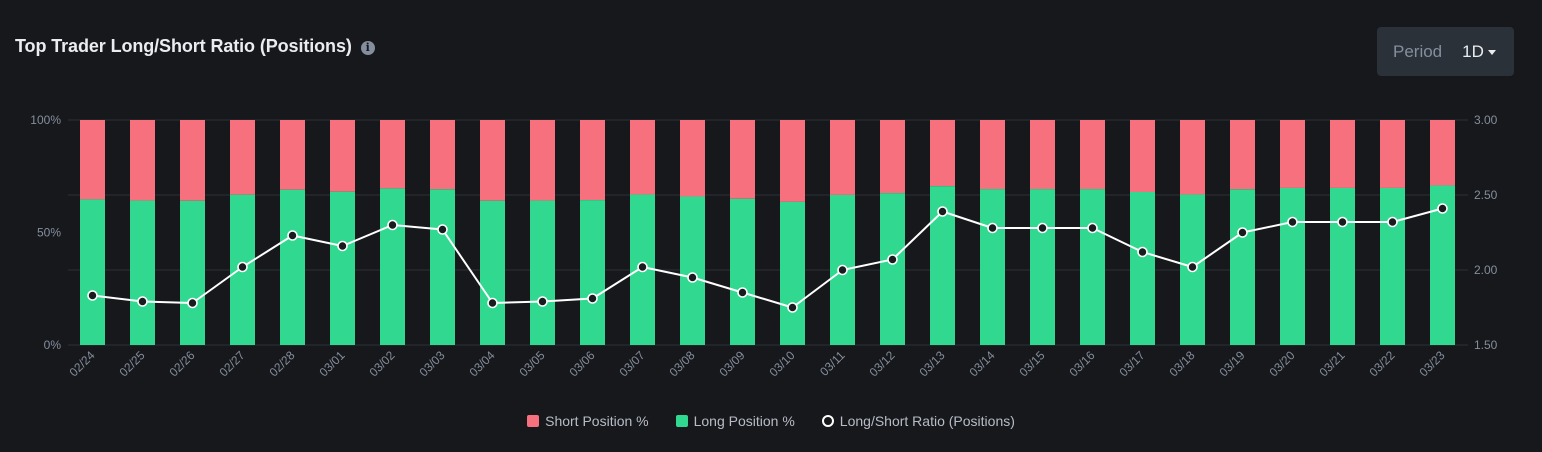  What do you see at coordinates (481, 363) in the screenshot?
I see `x-tick-label: 03/04` at bounding box center [481, 363].